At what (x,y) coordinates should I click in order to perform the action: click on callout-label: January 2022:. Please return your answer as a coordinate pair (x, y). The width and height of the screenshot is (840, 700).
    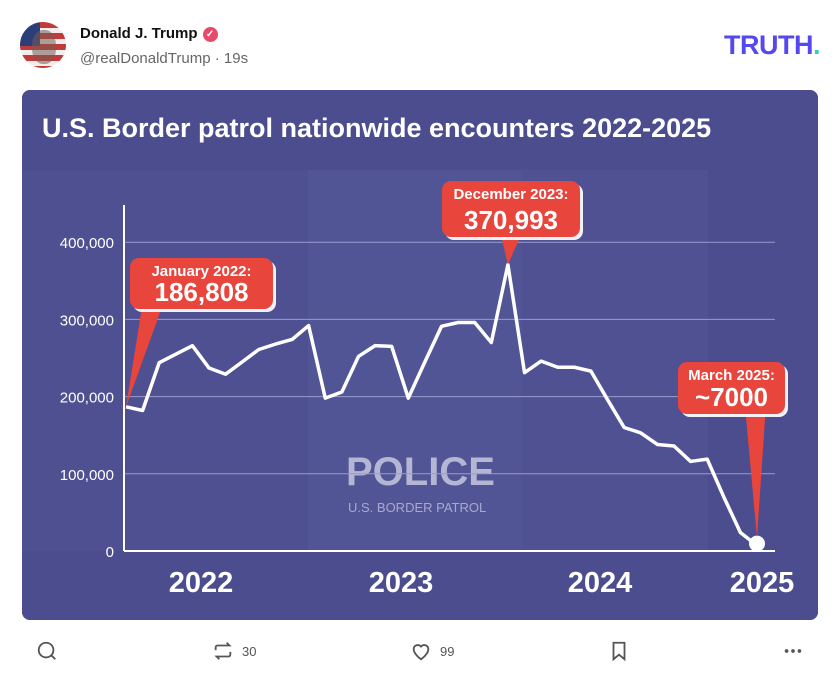
    Looking at the image, I should click on (201, 271).